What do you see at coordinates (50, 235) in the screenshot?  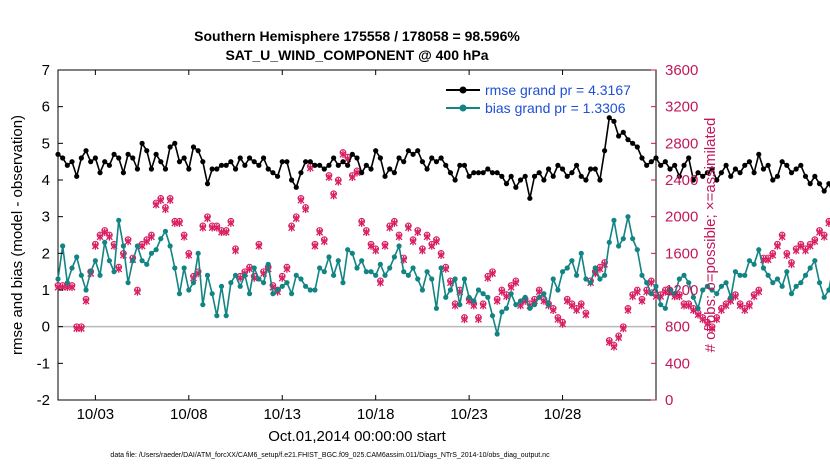 I see `left-axis-ticks: -2 -1 0 1 2 3 4 5 6 7` at bounding box center [50, 235].